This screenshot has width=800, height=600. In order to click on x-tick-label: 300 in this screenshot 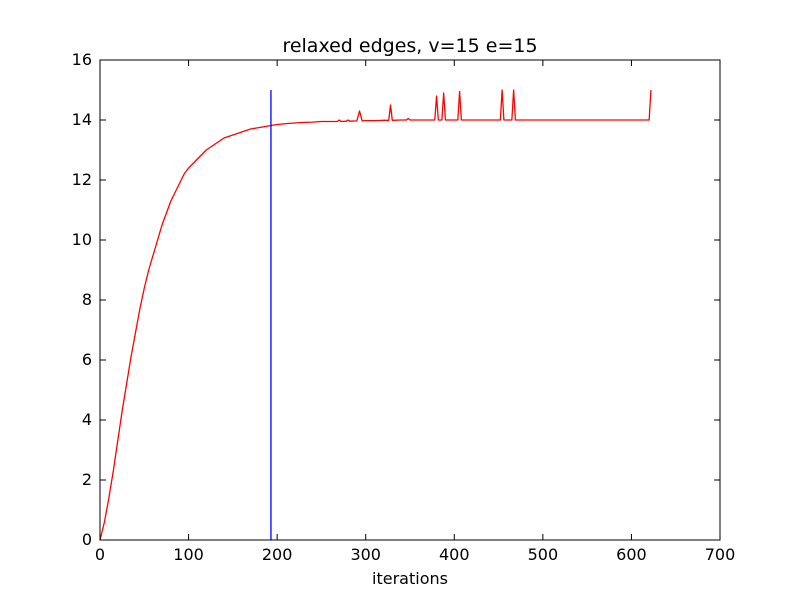, I will do `click(365, 554)`.